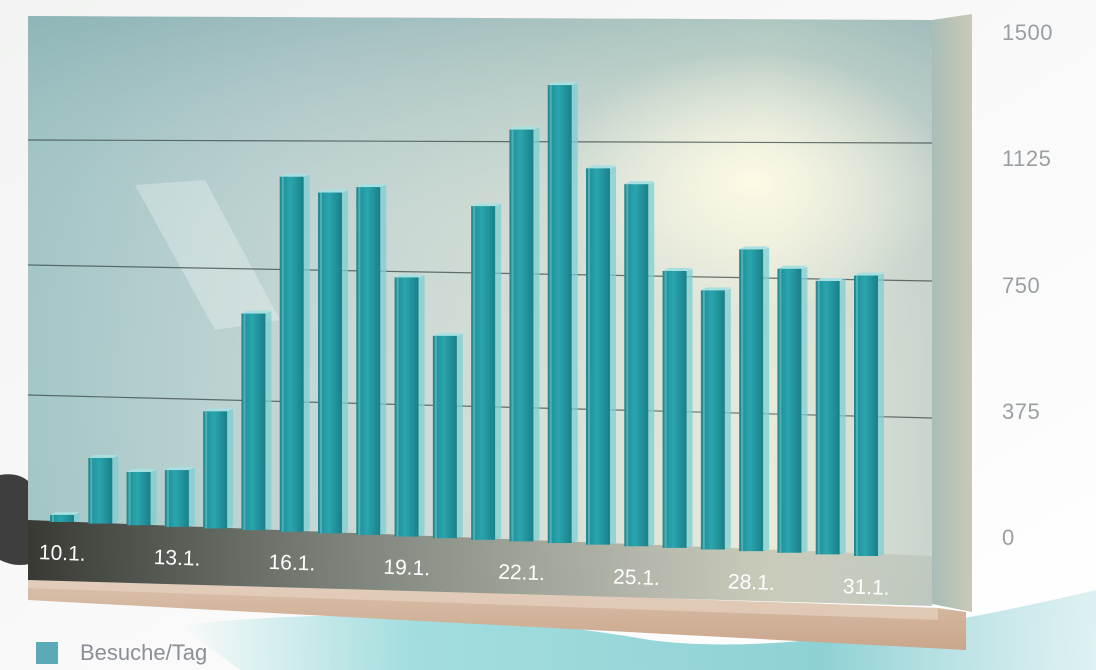 The width and height of the screenshot is (1096, 670). Describe the element at coordinates (144, 652) in the screenshot. I see `legend-label: Besuche/Tag` at that location.